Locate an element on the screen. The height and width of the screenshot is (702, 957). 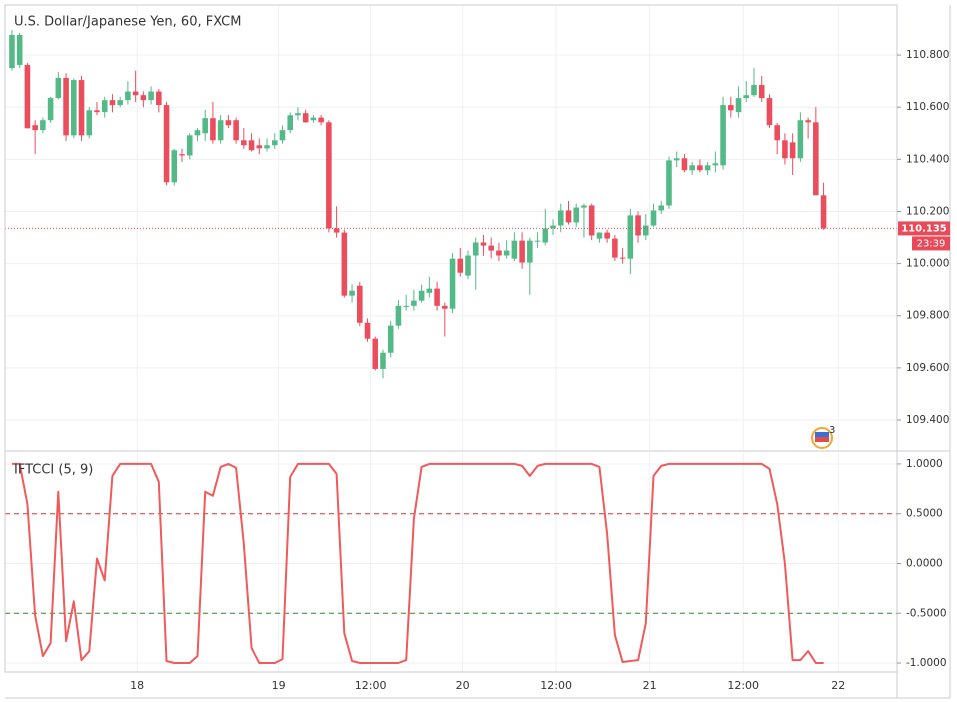
last-price-label: 110.135 is located at coordinates (924, 228).